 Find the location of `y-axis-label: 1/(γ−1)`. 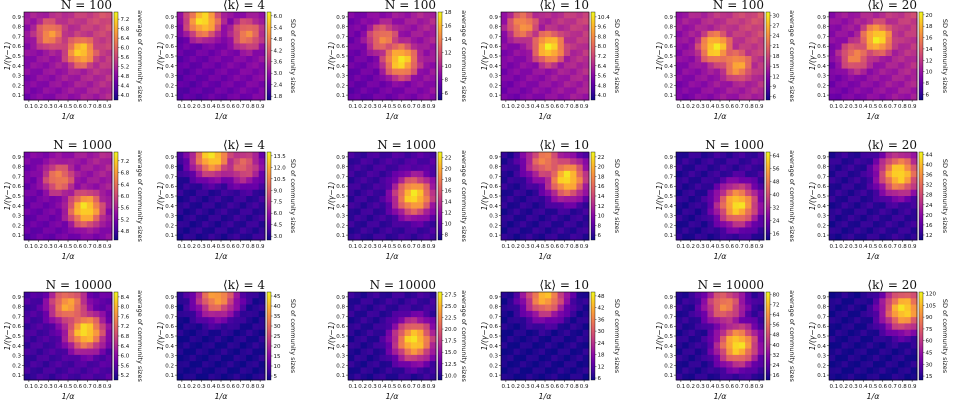

y-axis-label: 1/(γ−1) is located at coordinates (812, 196).